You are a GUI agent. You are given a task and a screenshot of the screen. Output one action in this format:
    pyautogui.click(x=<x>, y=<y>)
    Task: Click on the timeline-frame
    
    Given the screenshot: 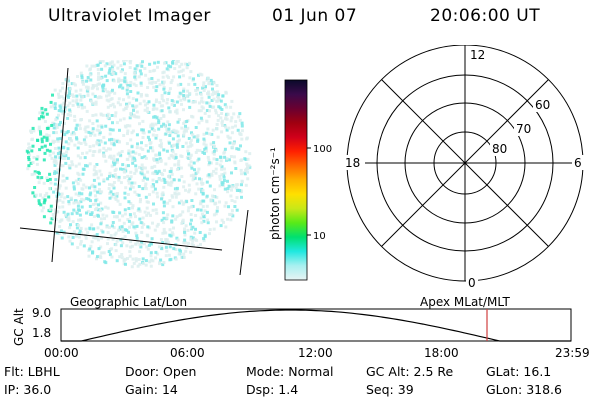 What is the action you would take?
    pyautogui.click(x=316, y=325)
    